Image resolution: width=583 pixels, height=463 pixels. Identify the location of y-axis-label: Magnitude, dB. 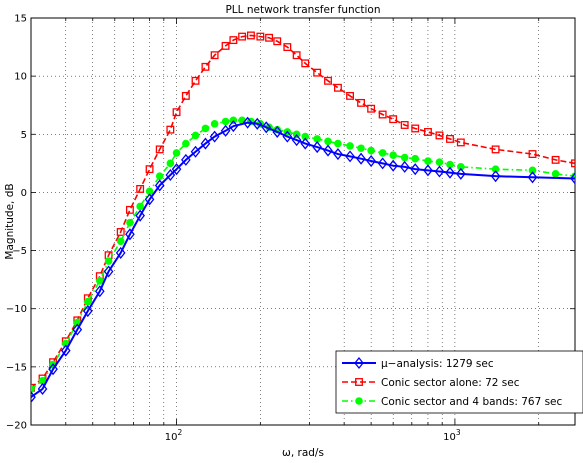
(10, 221).